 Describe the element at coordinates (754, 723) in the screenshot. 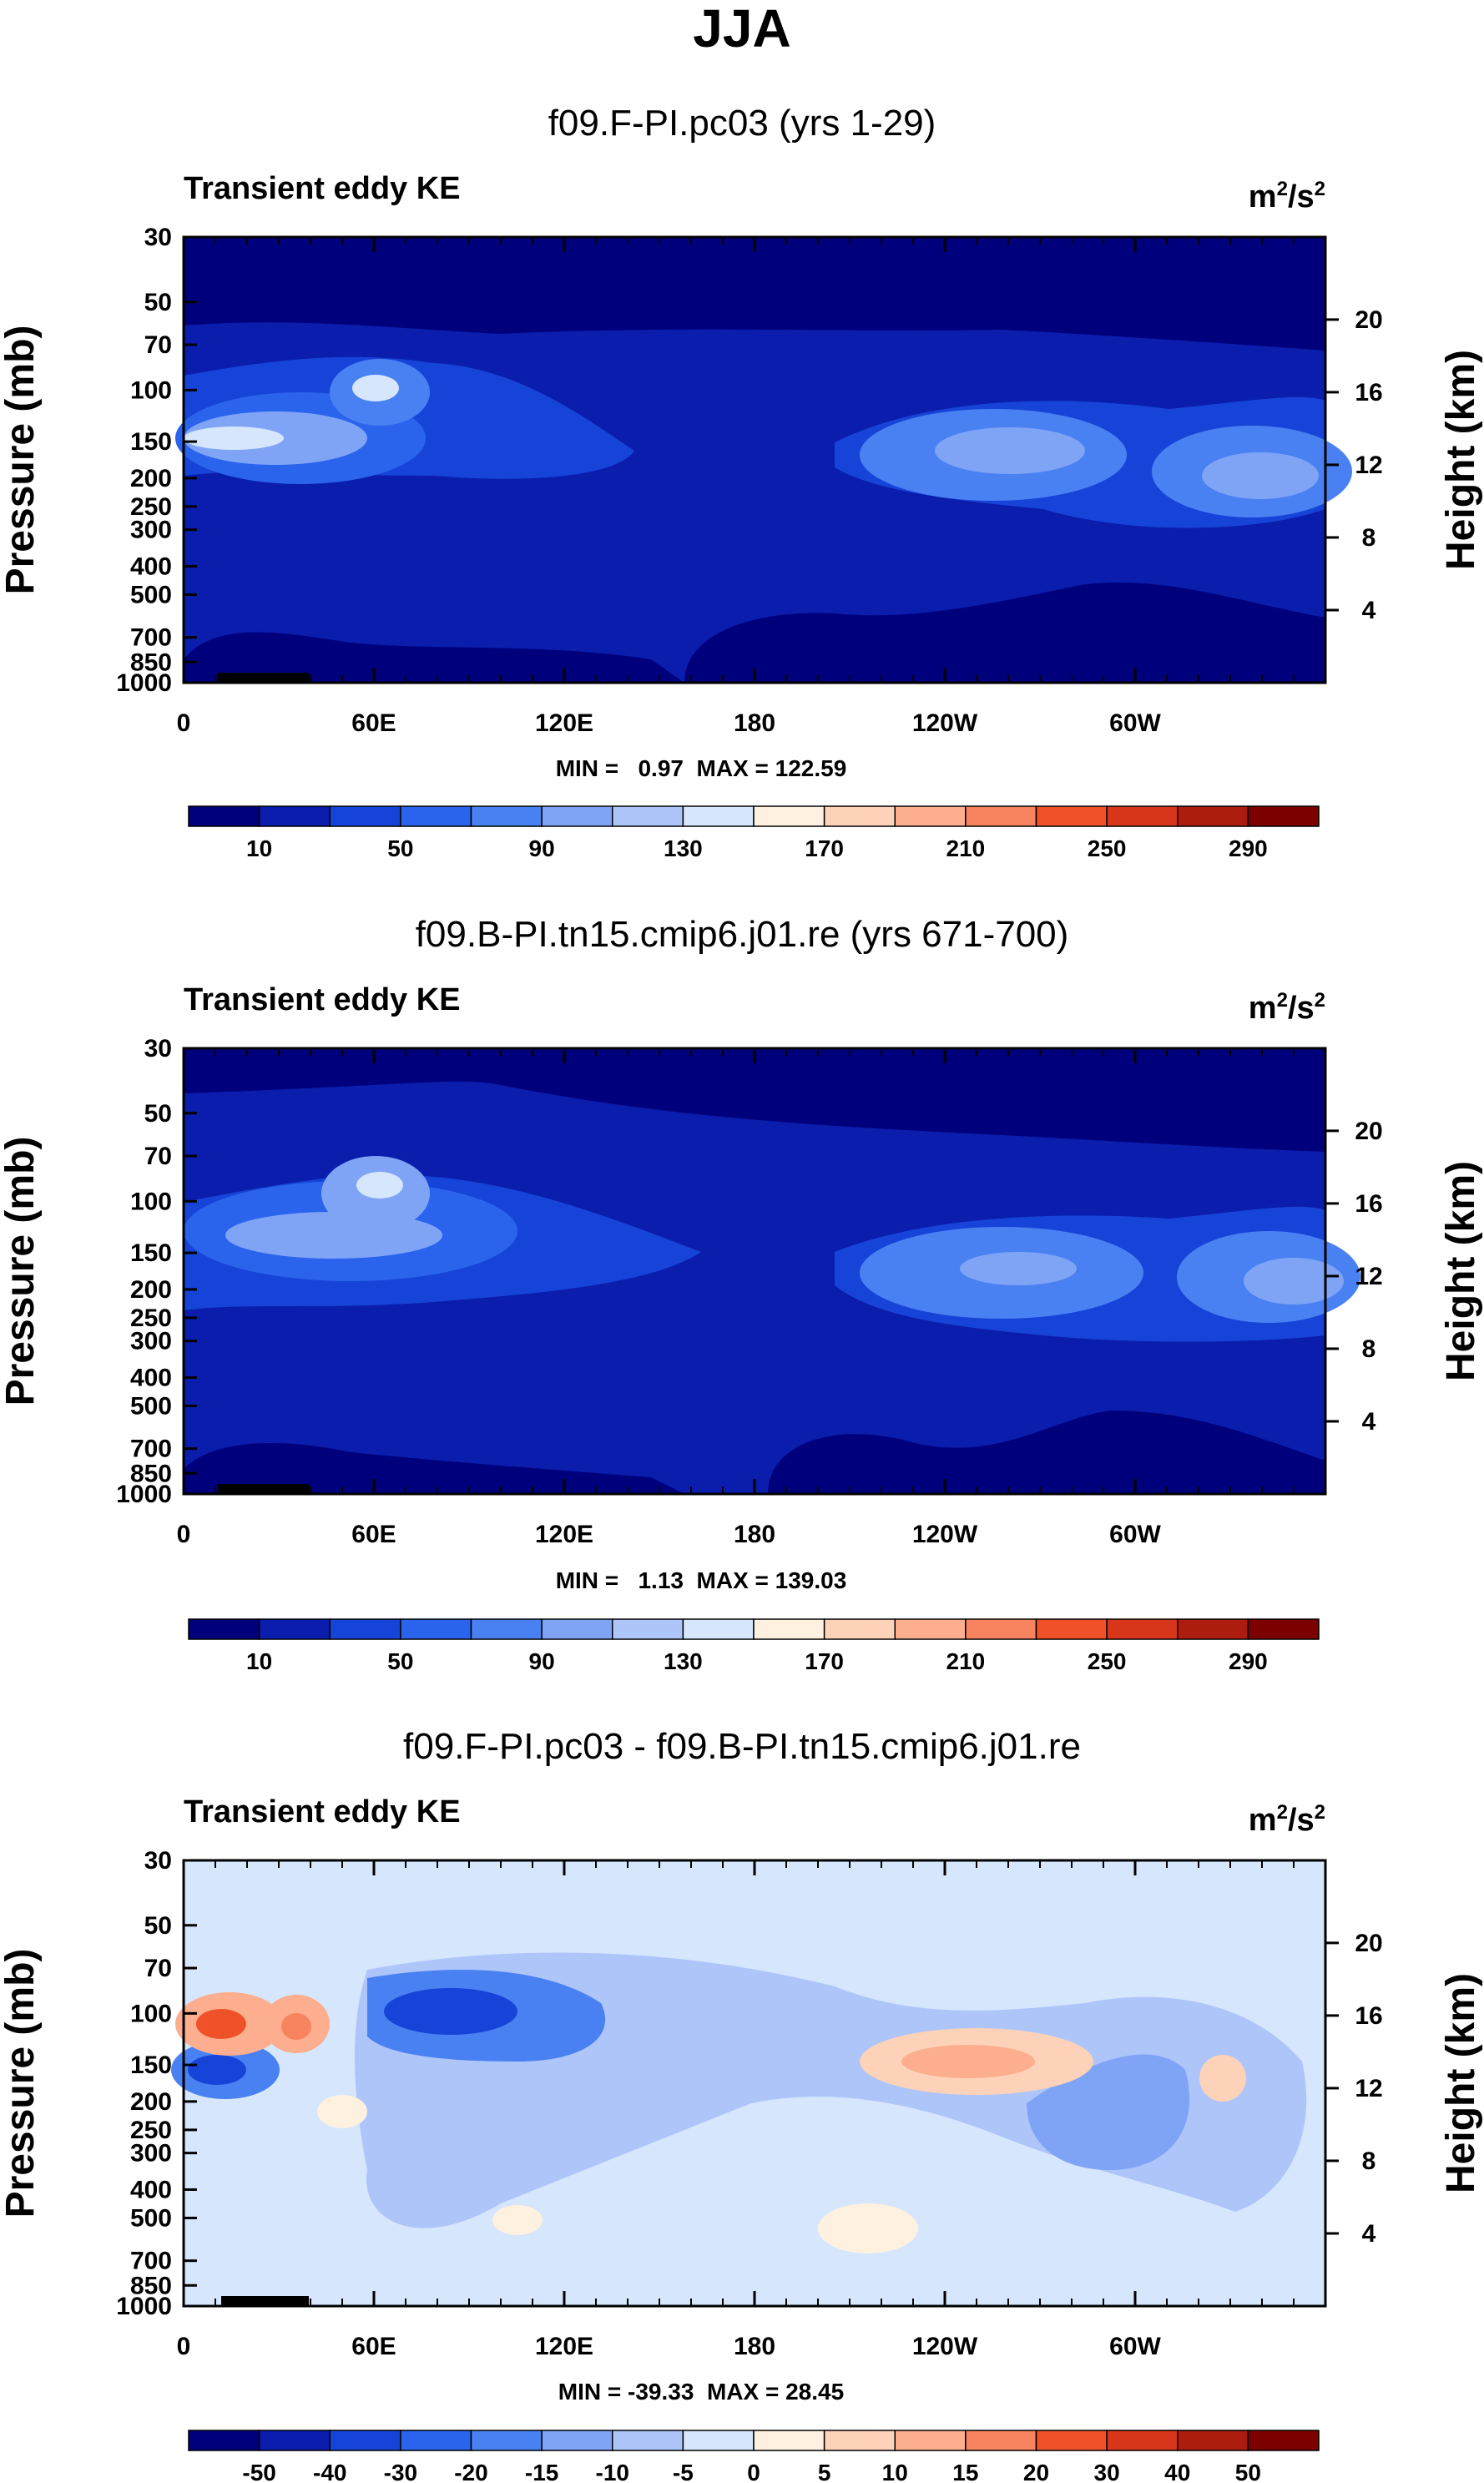

I see `x-tick-label: 180` at that location.